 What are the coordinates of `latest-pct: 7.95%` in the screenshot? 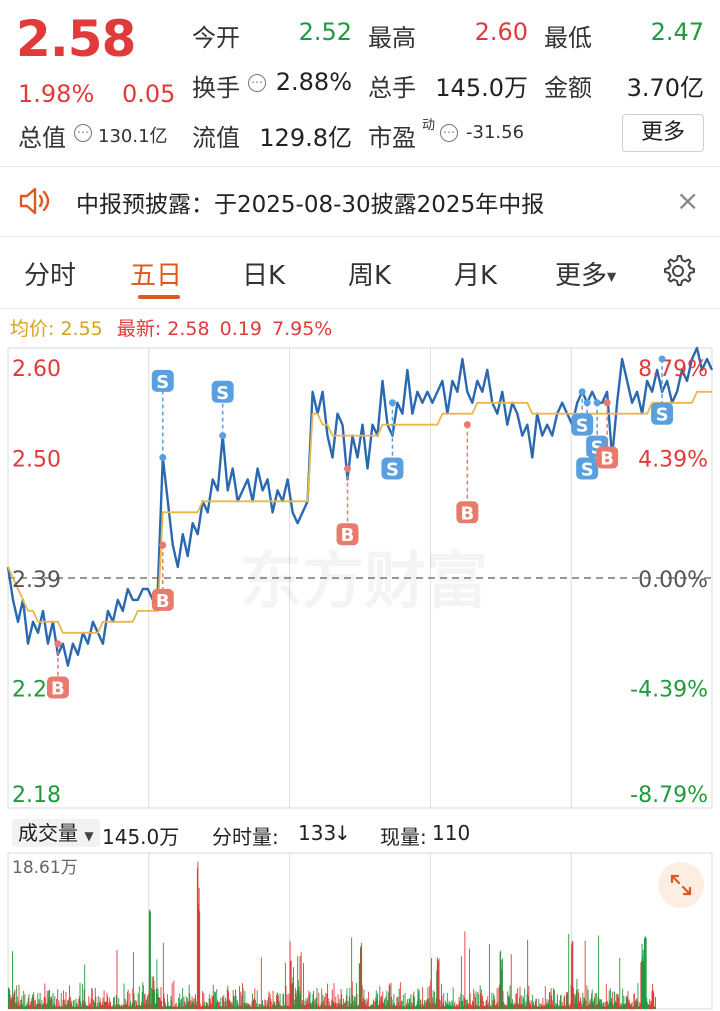 It's located at (302, 329).